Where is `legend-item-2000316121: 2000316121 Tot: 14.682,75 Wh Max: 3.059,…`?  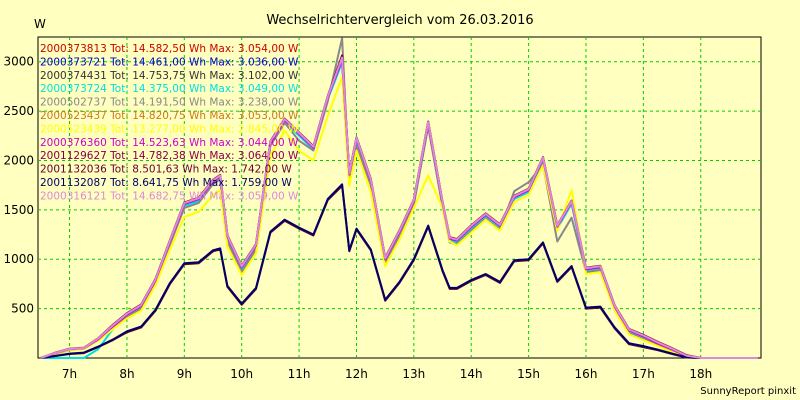
legend-item-2000316121: 2000316121 Tot: 14.682,75 Wh Max: 3.059,… is located at coordinates (169, 196).